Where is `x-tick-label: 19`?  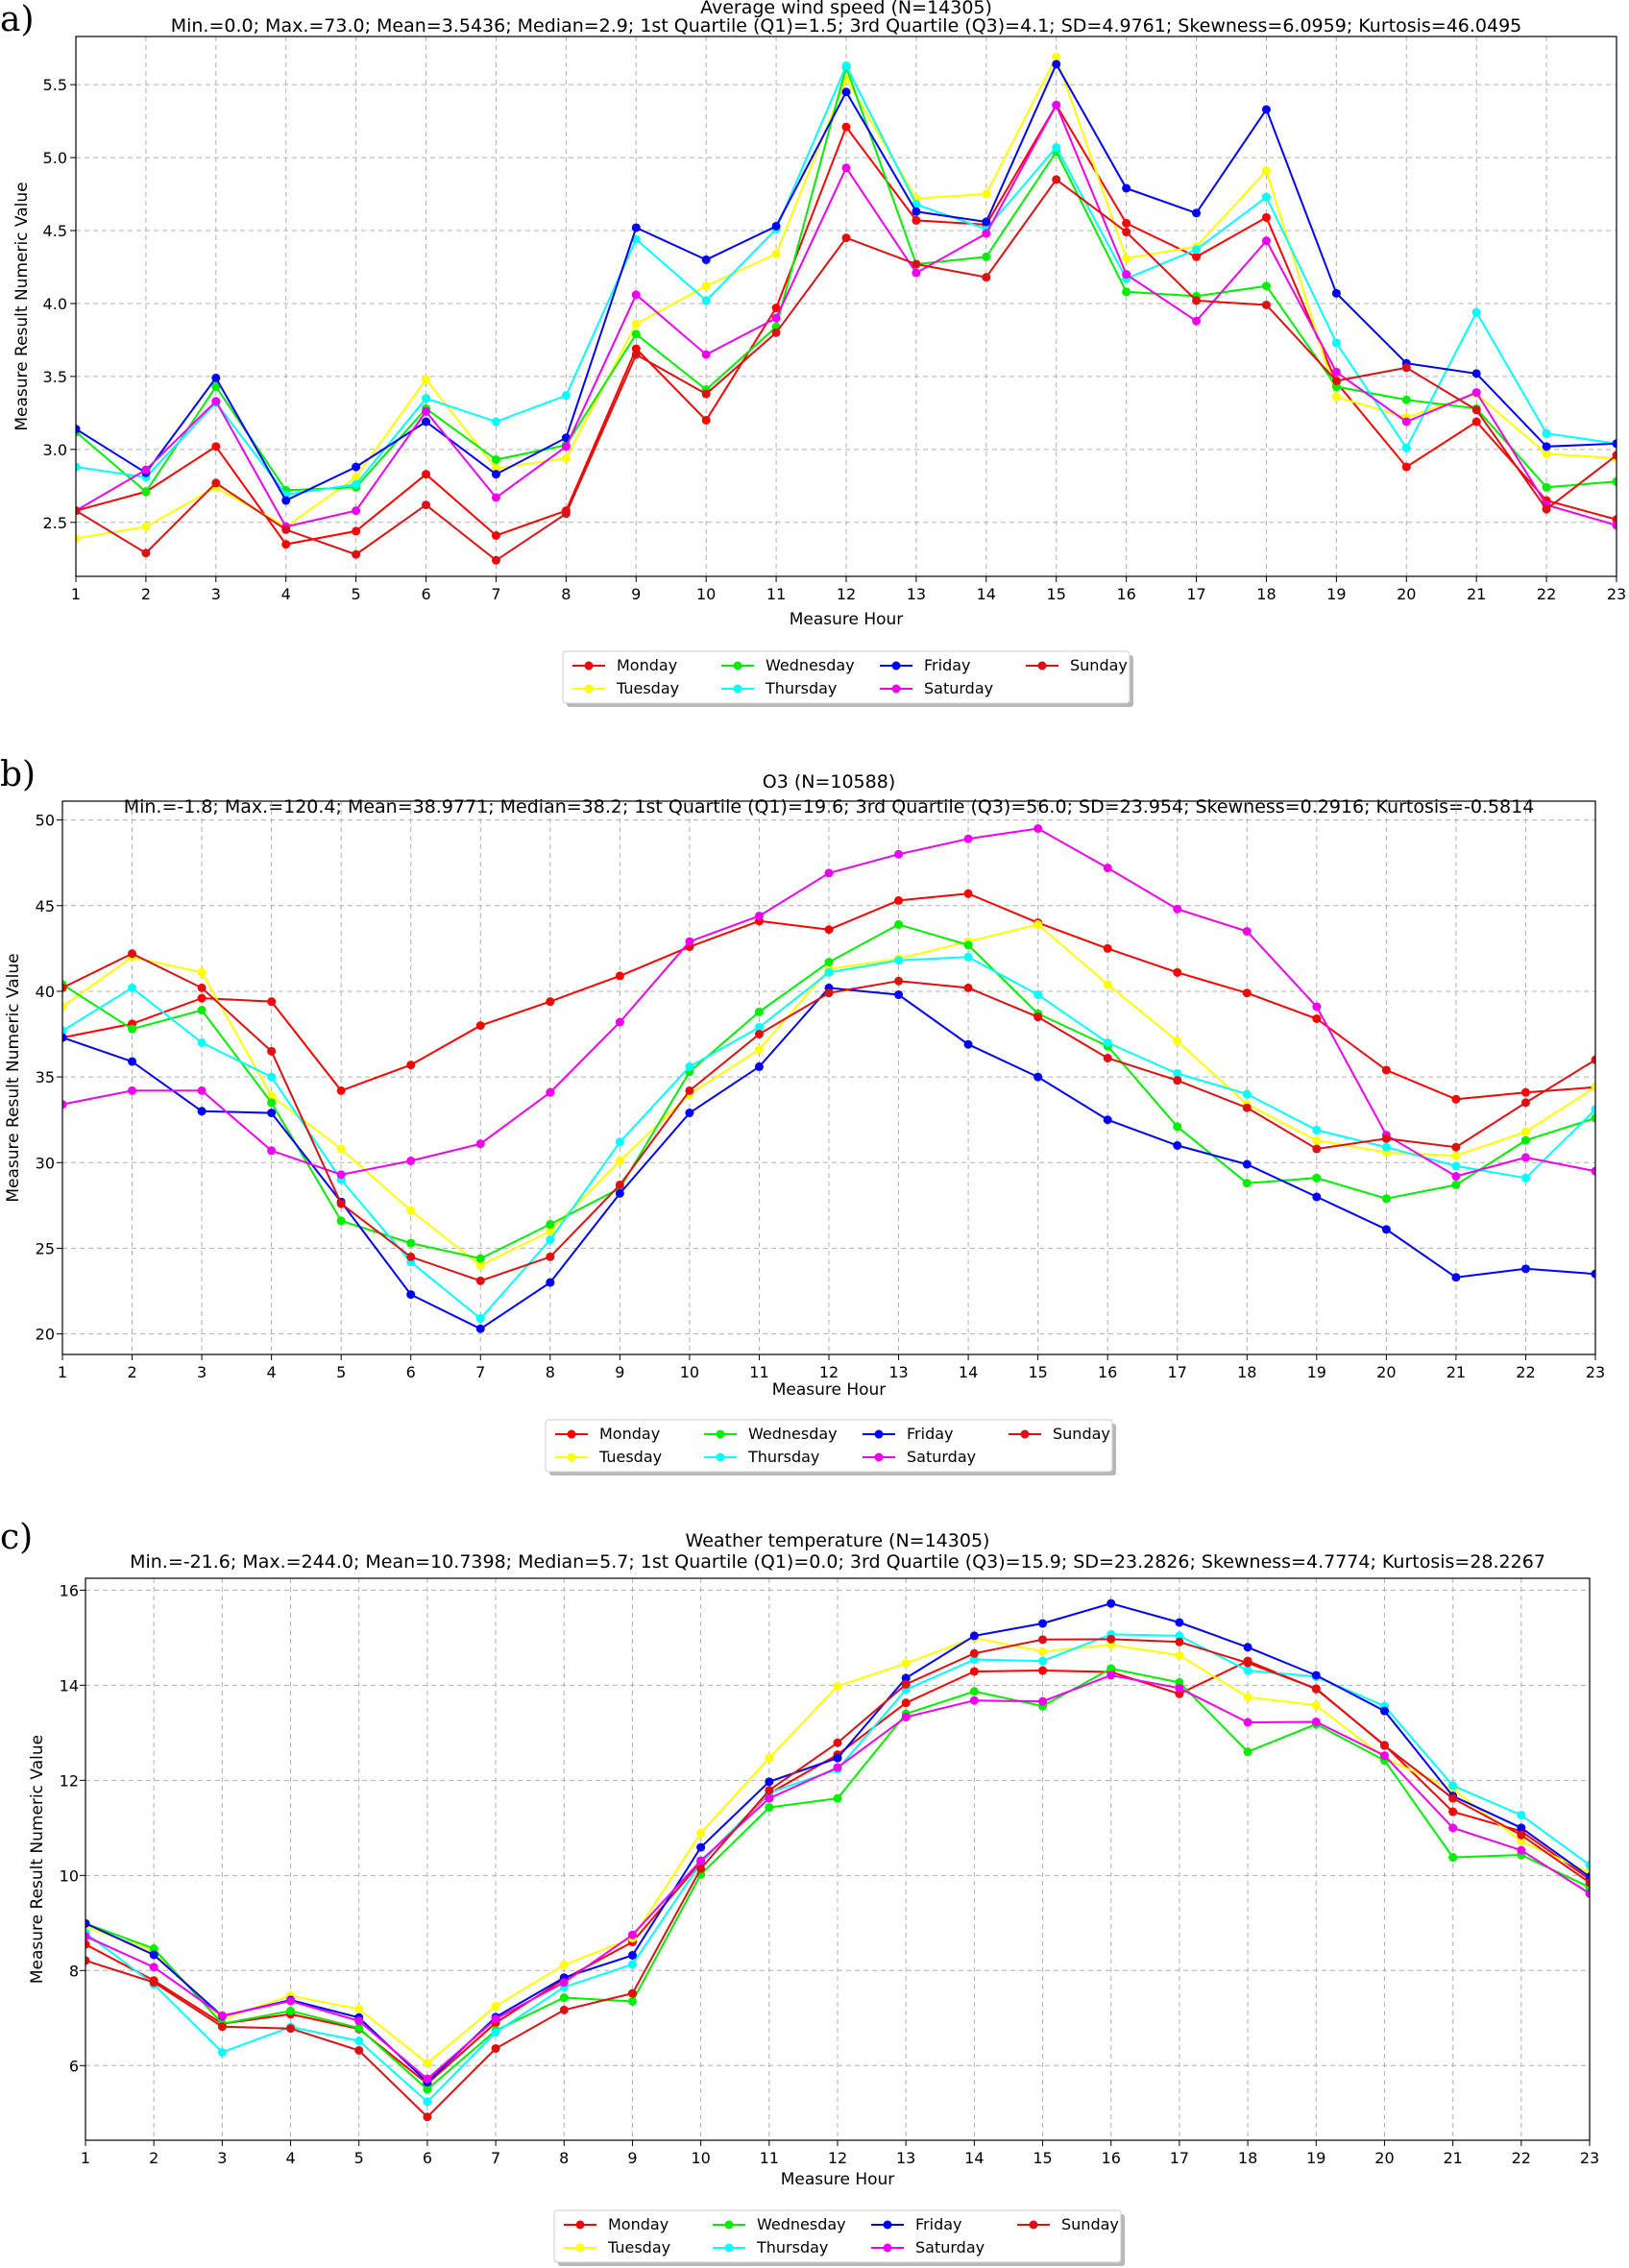
x-tick-label: 19 is located at coordinates (1315, 2158).